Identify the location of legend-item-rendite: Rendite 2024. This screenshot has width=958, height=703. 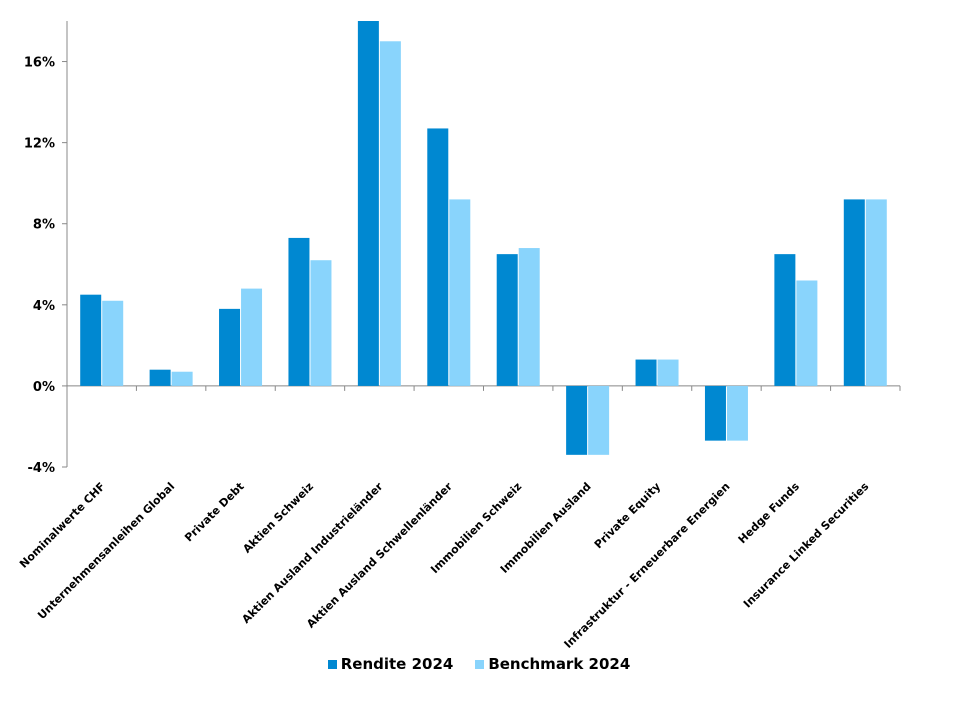
(390, 664).